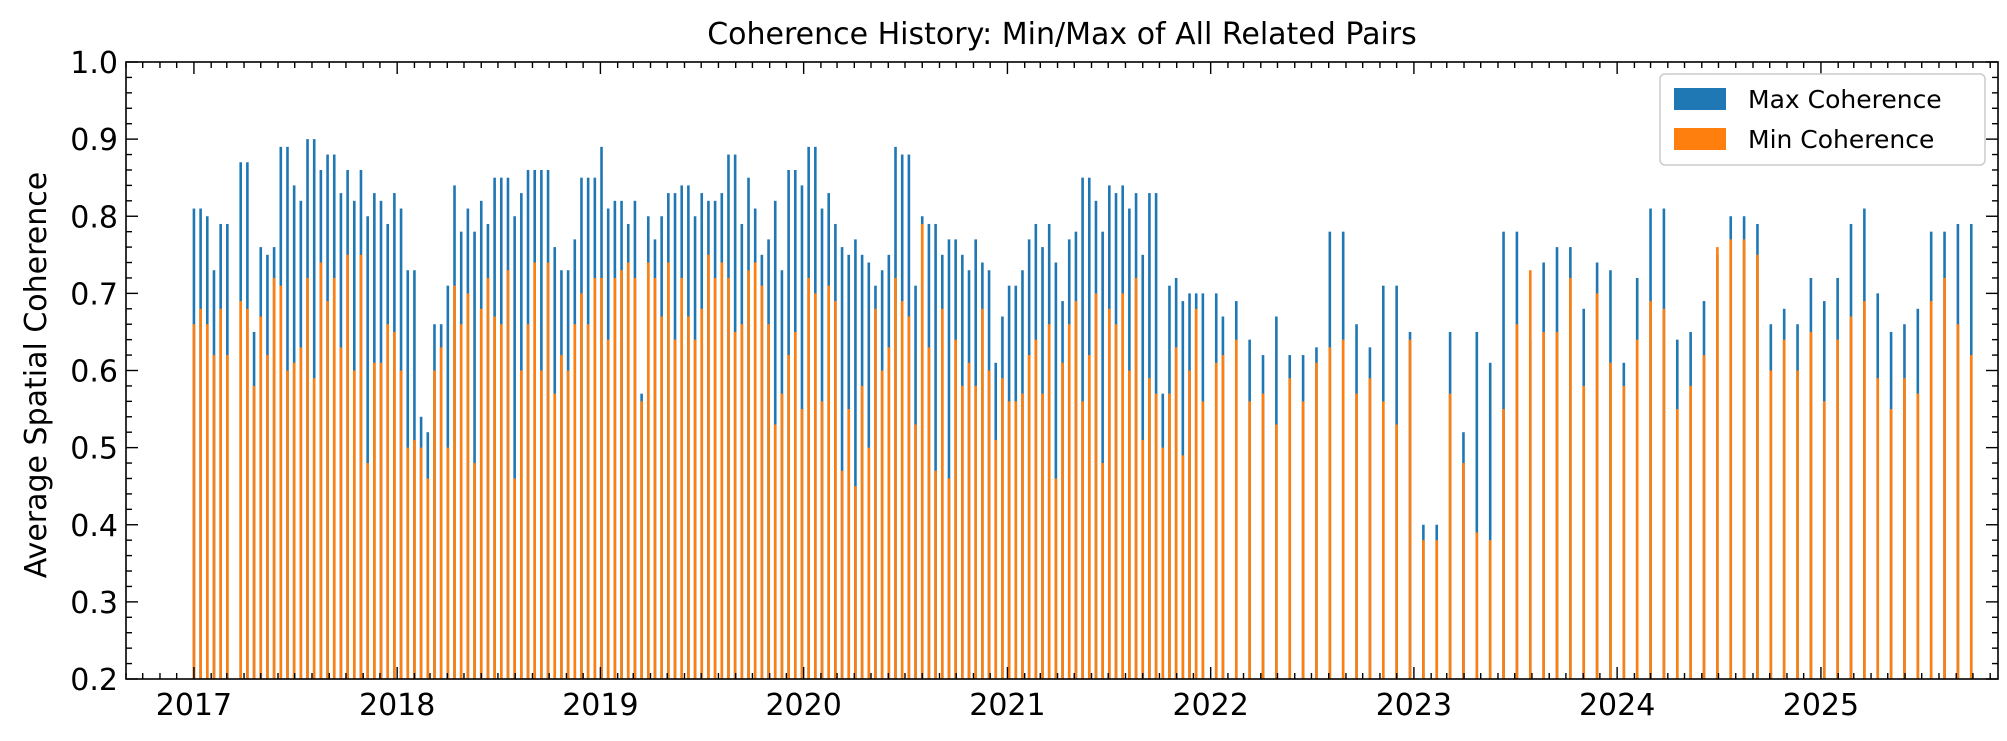 This screenshot has width=2007, height=741. What do you see at coordinates (1822, 119) in the screenshot?
I see `legend-box` at bounding box center [1822, 119].